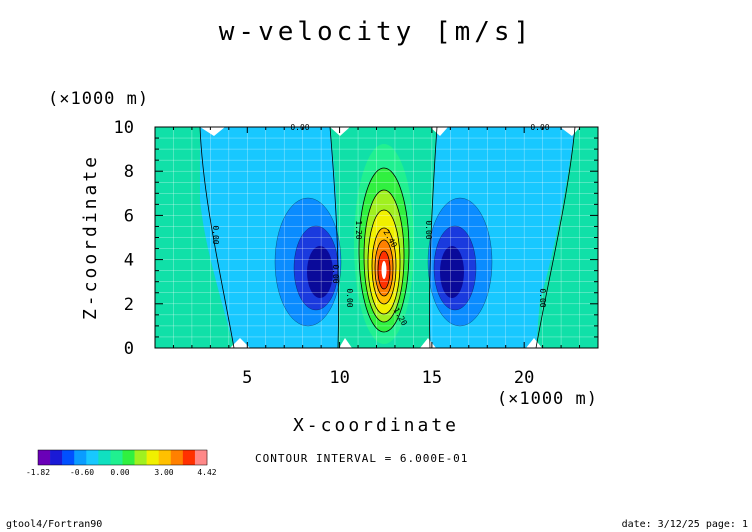  I want to click on contour-interval-label: CONTOUR INTERVAL = 6.000E-01, so click(361, 458).